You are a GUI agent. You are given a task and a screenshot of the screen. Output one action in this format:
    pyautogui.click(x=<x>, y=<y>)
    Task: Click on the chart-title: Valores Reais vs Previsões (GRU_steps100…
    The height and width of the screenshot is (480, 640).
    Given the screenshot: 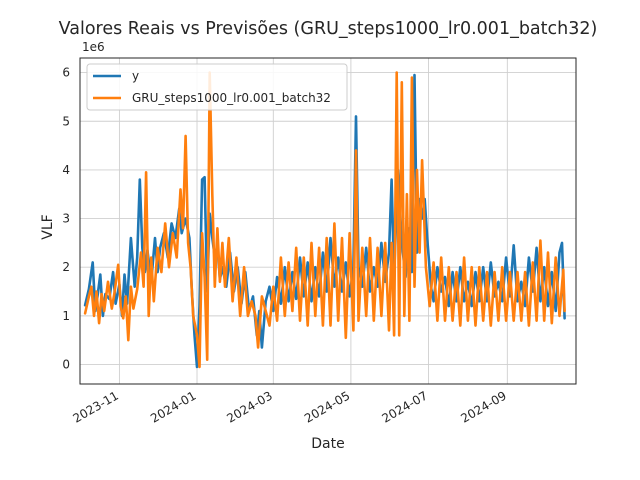 What is the action you would take?
    pyautogui.click(x=328, y=29)
    